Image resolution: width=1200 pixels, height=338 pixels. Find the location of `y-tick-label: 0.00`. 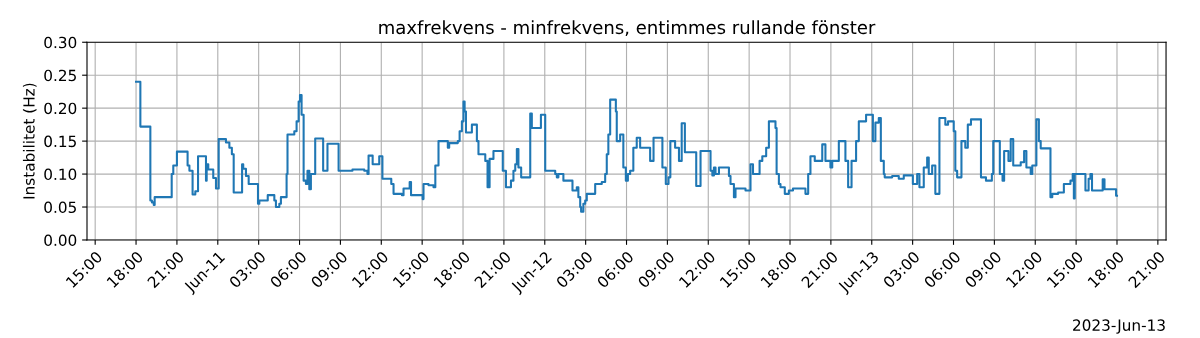

y-tick-label: 0.00 is located at coordinates (60, 240).